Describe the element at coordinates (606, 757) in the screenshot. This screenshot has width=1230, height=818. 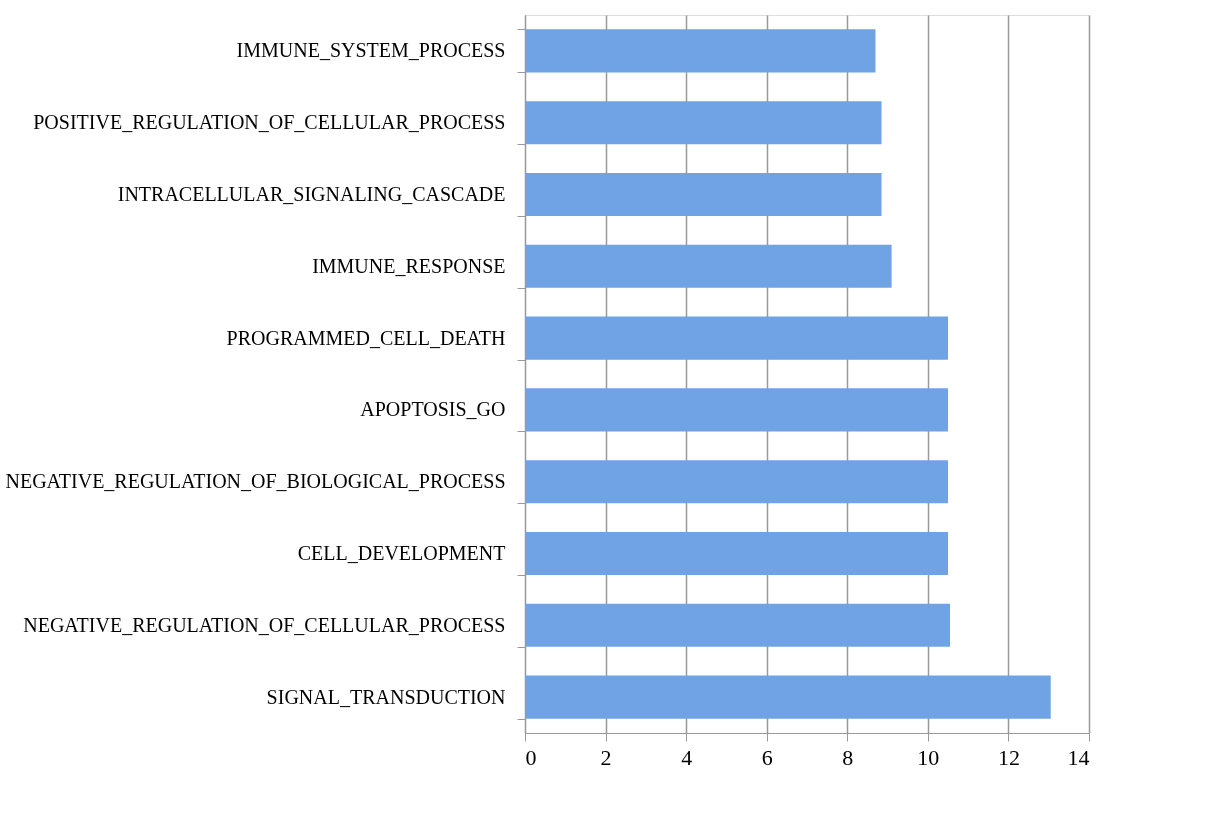
I see `x-tick-label: 2` at that location.